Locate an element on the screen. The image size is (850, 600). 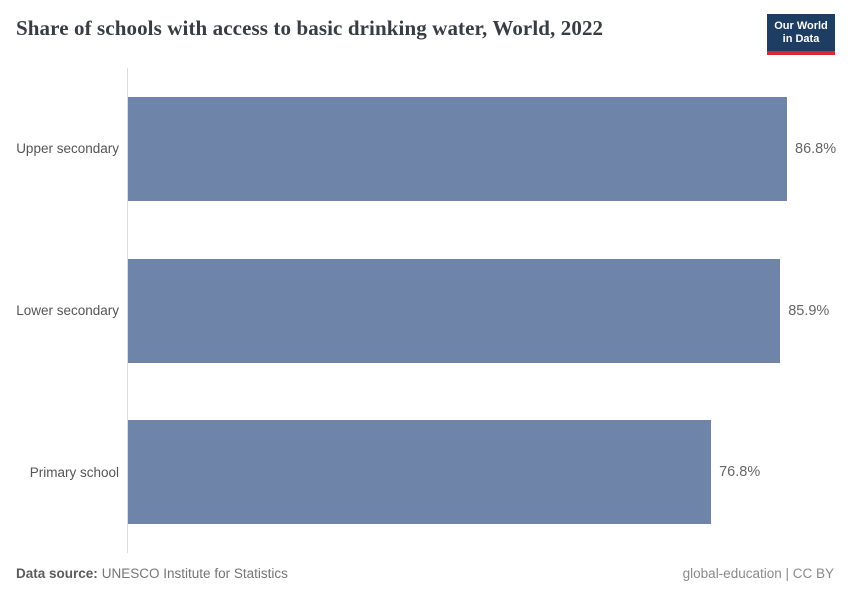
bar-area: 85.9% is located at coordinates (489, 310).